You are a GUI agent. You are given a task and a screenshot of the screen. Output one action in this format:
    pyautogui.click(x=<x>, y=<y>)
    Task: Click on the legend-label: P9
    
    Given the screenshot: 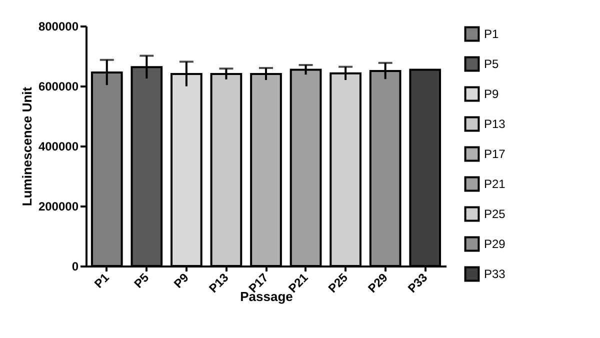 What is the action you would take?
    pyautogui.click(x=492, y=94)
    